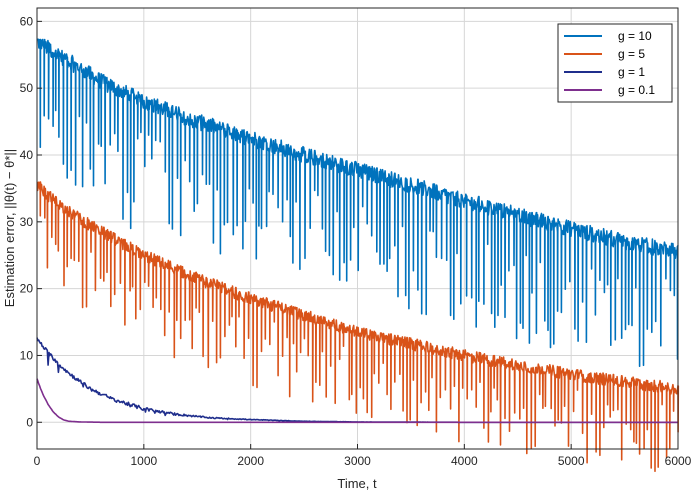 The height and width of the screenshot is (495, 700). I want to click on x-tick-label: 1000, so click(143, 461).